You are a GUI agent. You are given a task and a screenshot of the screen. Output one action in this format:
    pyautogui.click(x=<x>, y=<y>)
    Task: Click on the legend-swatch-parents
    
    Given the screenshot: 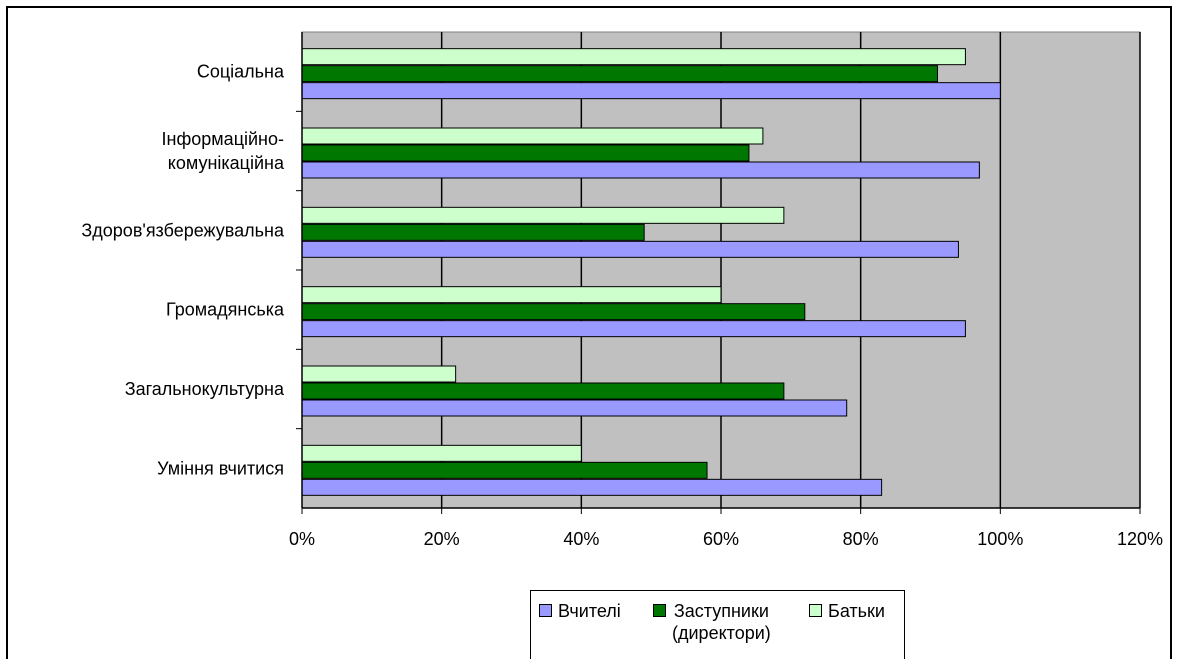 What is the action you would take?
    pyautogui.click(x=815, y=610)
    